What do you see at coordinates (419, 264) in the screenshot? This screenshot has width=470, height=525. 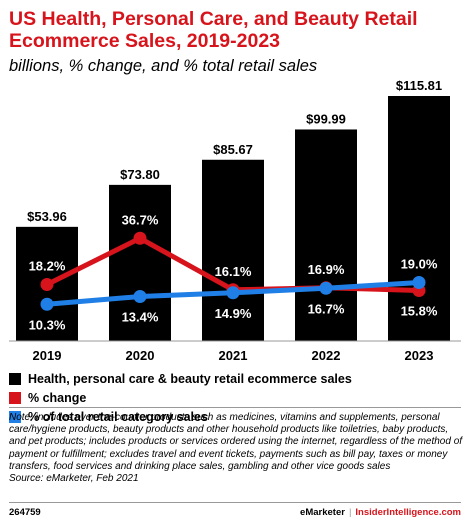 I see `point-label-share-2023: 19.0%` at bounding box center [419, 264].